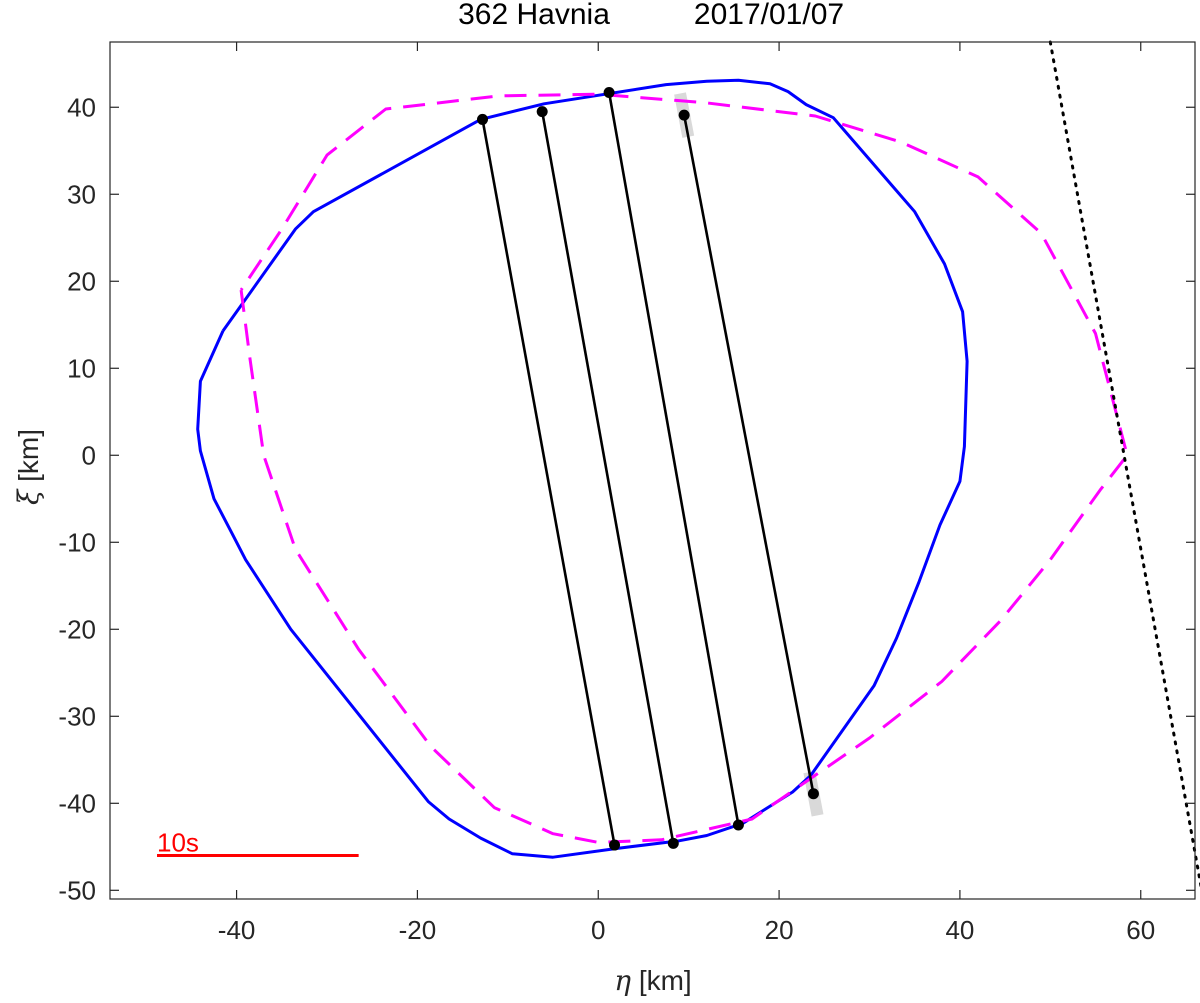 This screenshot has width=1200, height=1003. What do you see at coordinates (81, 368) in the screenshot?
I see `y-tick-label: 10` at bounding box center [81, 368].